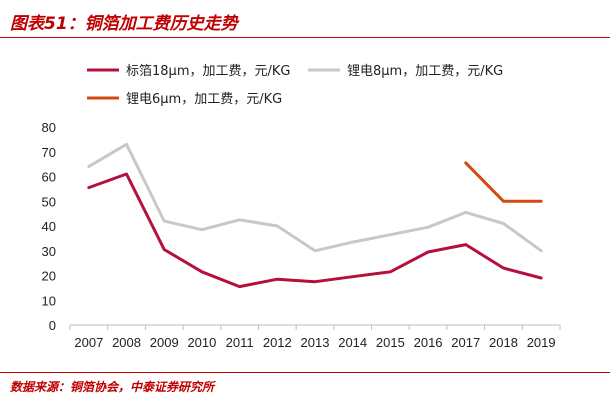 The width and height of the screenshot is (610, 400). Describe the element at coordinates (49, 300) in the screenshot. I see `y-tick-label: 10` at that location.